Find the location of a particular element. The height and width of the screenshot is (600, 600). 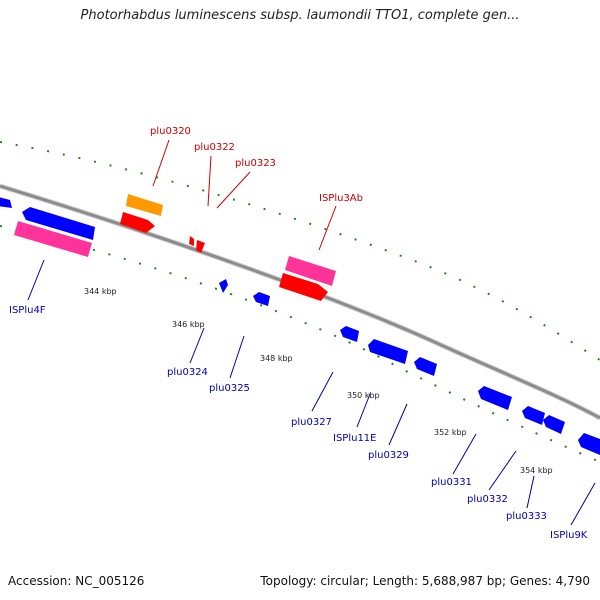

gene-label-plu0333: plu0333 is located at coordinates (526, 516).